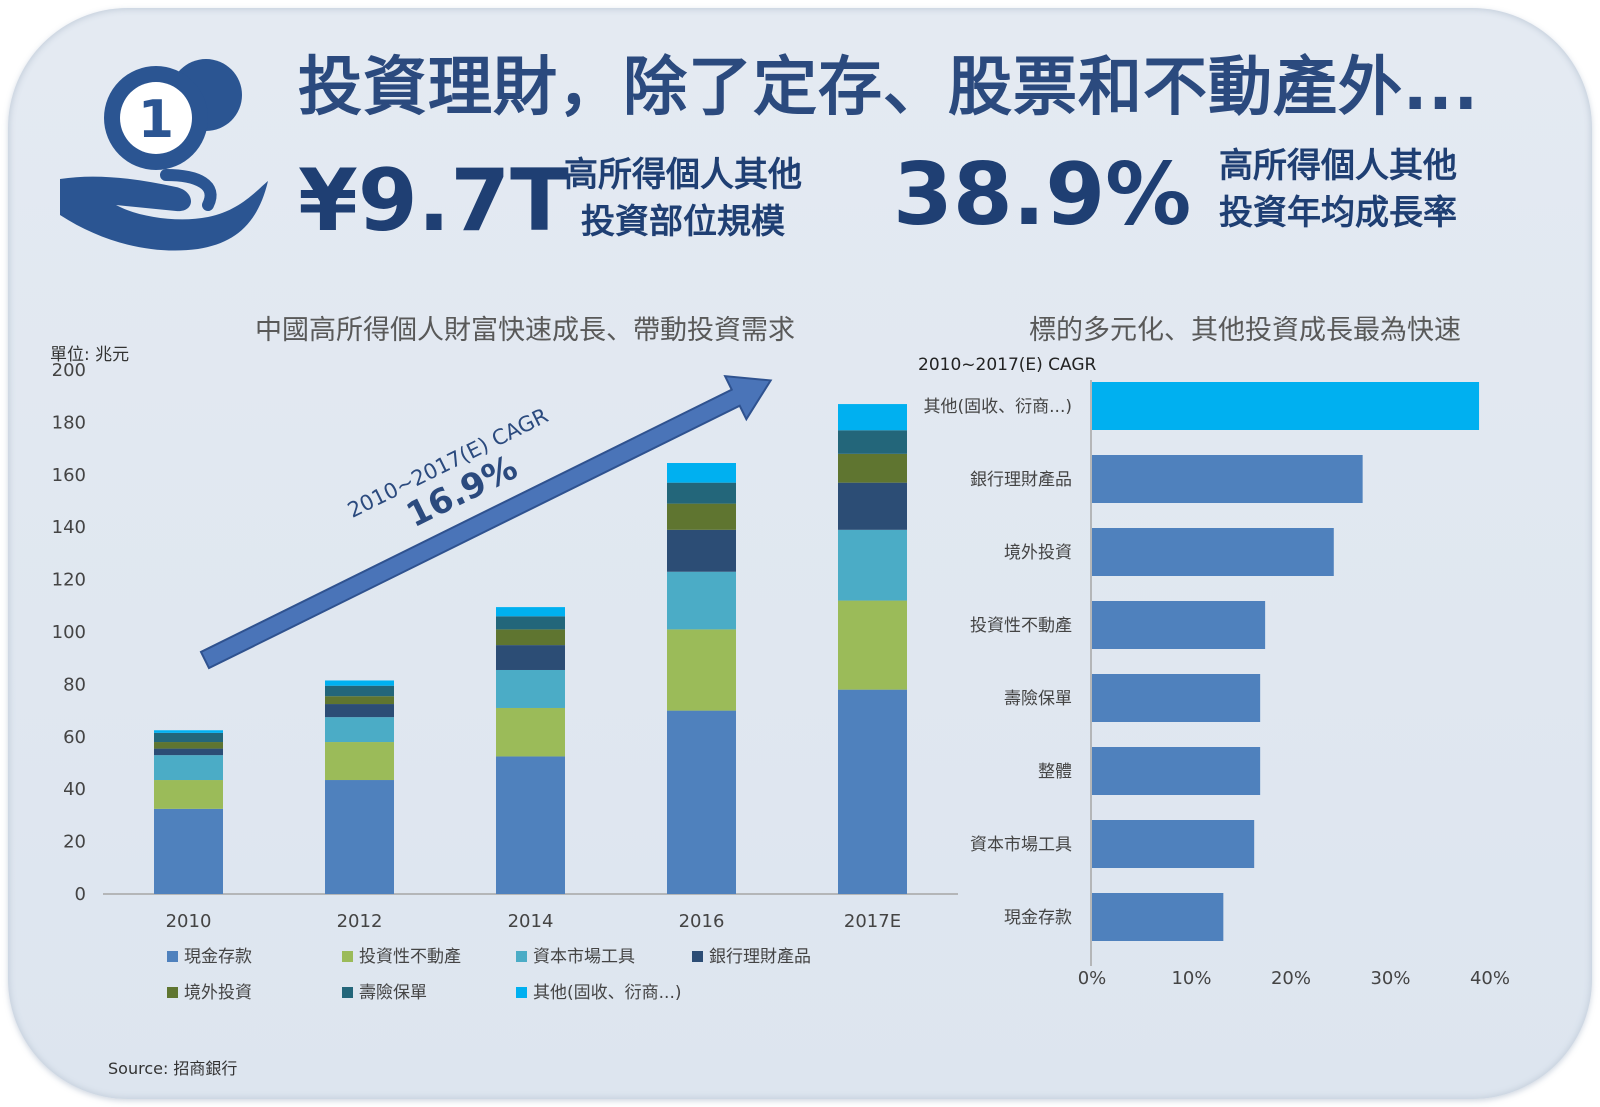 The image size is (1600, 1107). Describe the element at coordinates (360, 921) in the screenshot. I see `x-tick-label: 2012` at that location.